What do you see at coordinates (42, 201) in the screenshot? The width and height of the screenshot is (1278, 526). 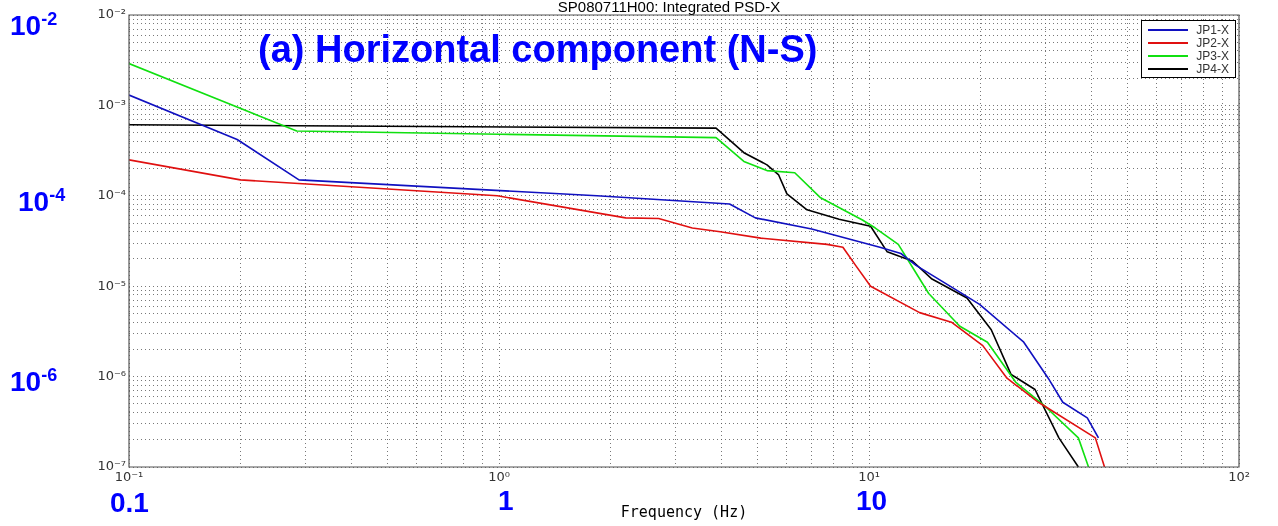 I see `text: 10$^{-4}$` at bounding box center [42, 201].